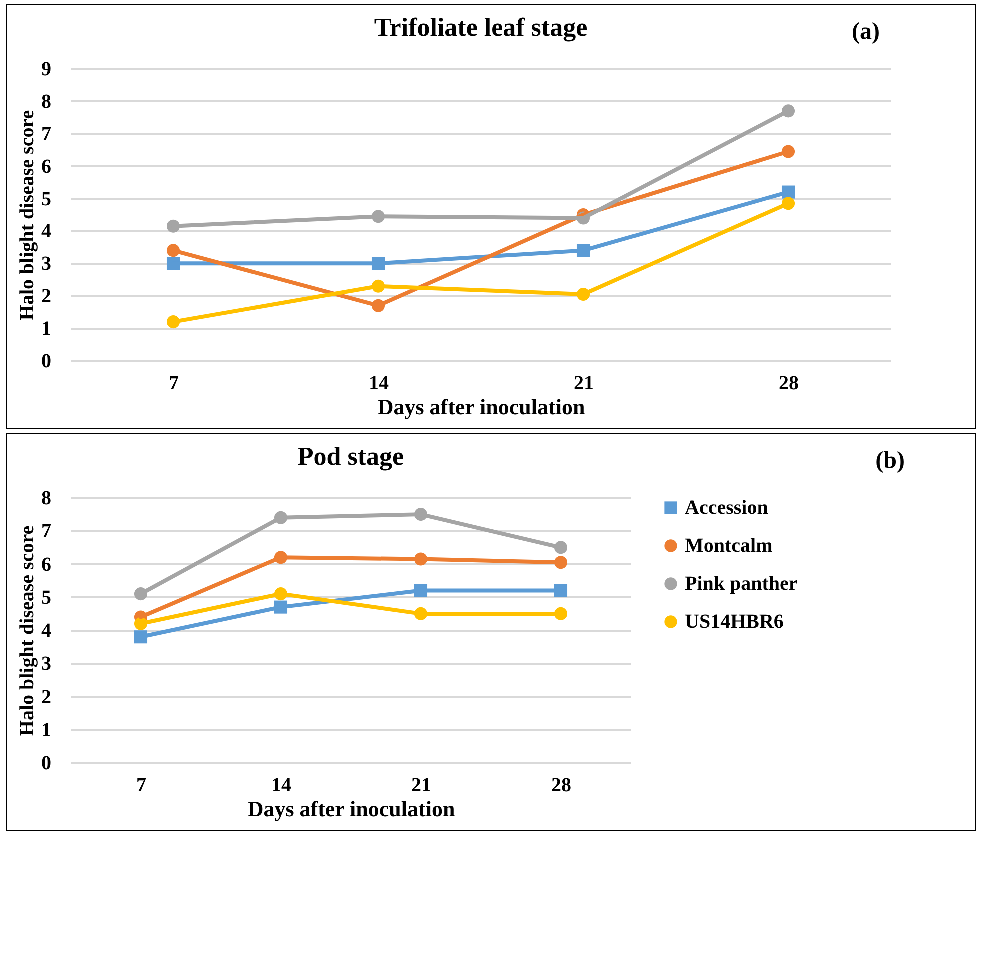 The height and width of the screenshot is (954, 982). I want to click on text: (a), so click(866, 32).